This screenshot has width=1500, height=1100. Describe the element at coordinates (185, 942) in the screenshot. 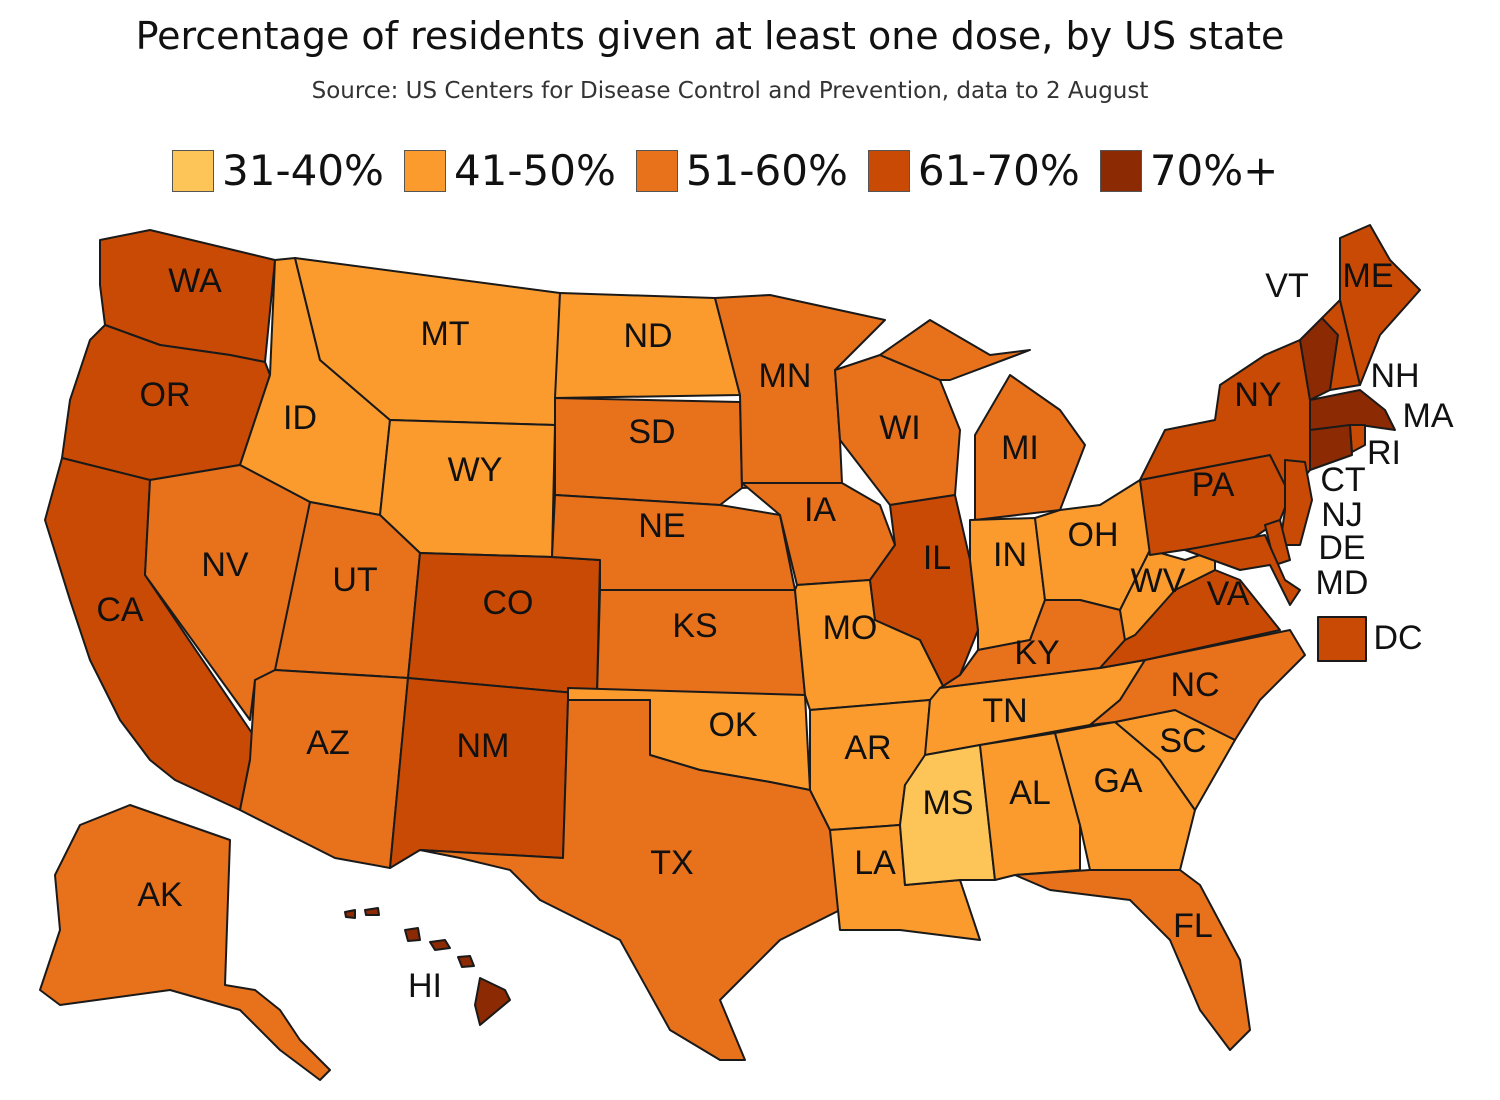

I see `state-ak` at that location.